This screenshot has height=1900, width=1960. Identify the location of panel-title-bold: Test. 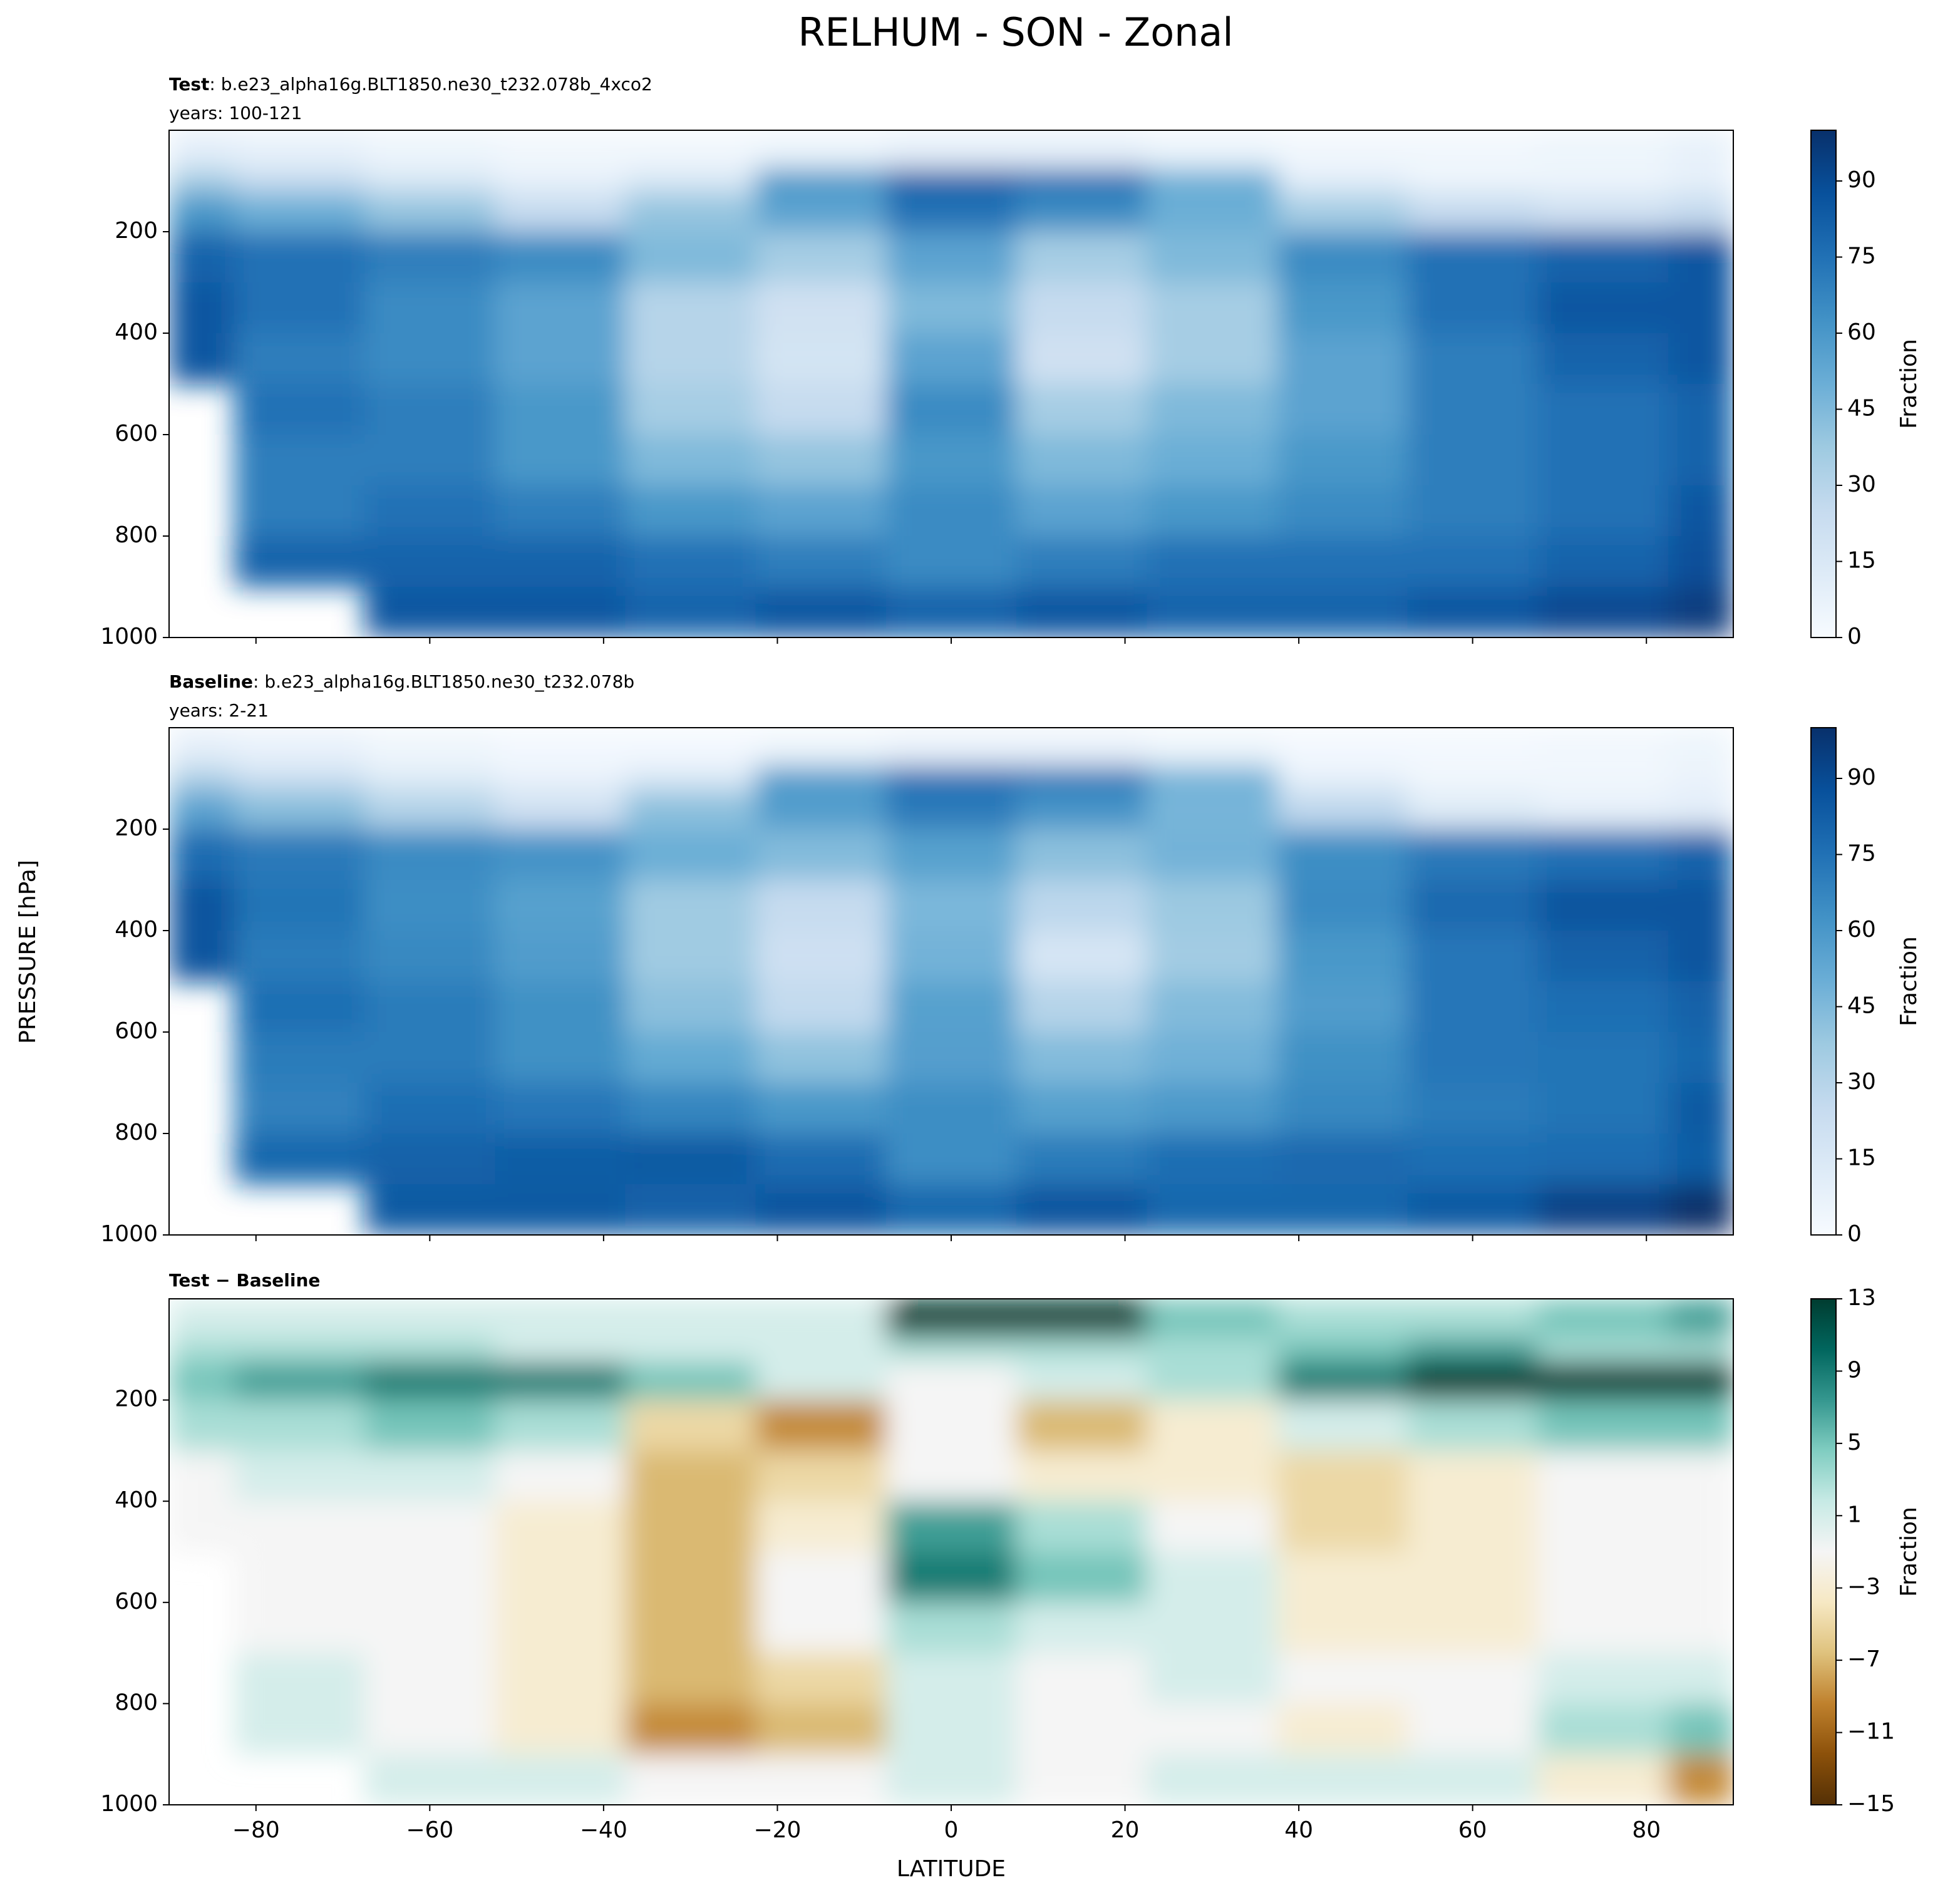
(189, 84).